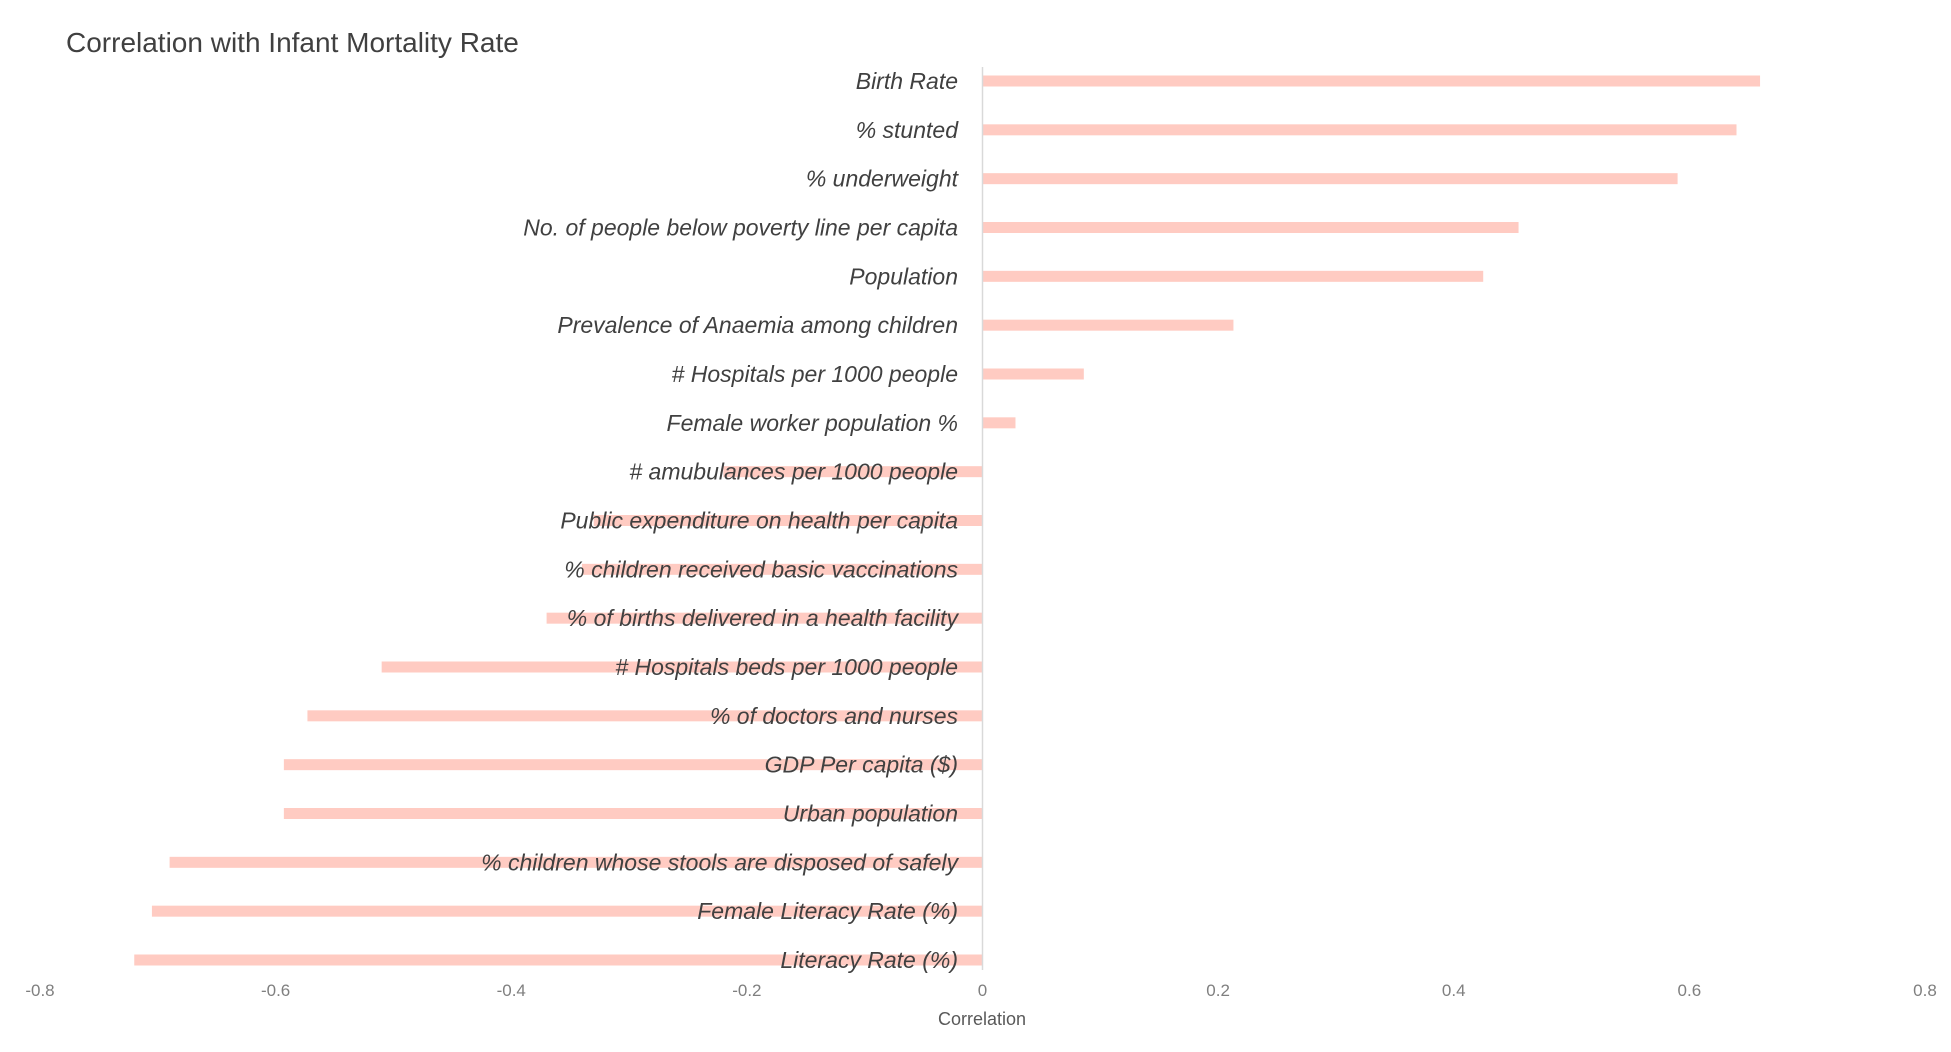  What do you see at coordinates (746, 990) in the screenshot?
I see `x-tick-label: -0.2` at bounding box center [746, 990].